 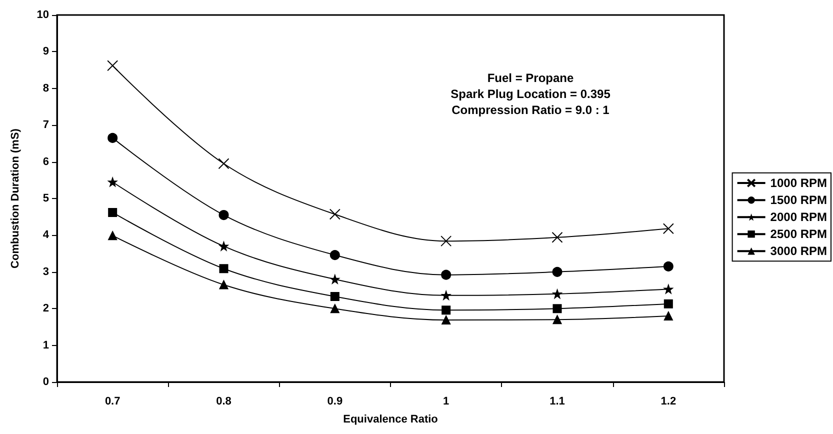 What do you see at coordinates (45, 382) in the screenshot?
I see `y-tick-label: 0` at bounding box center [45, 382].